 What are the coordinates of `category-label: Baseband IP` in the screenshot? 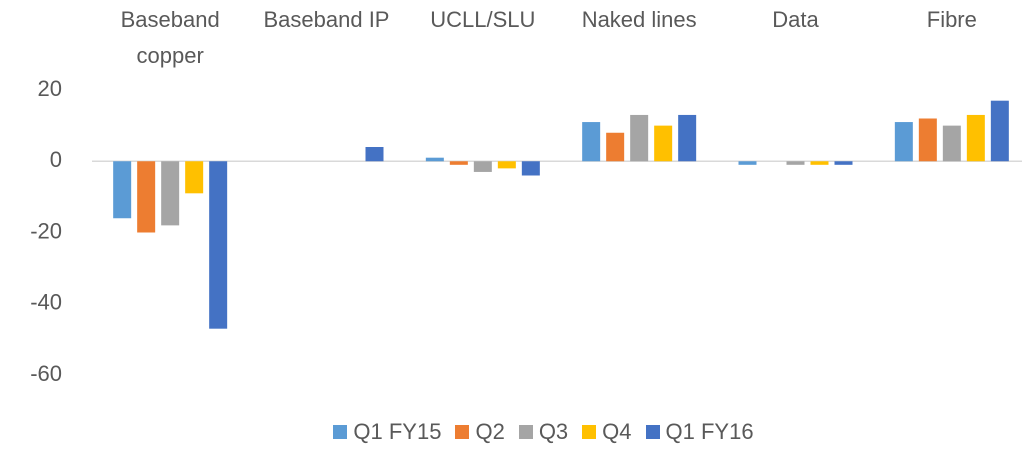 It's located at (326, 19).